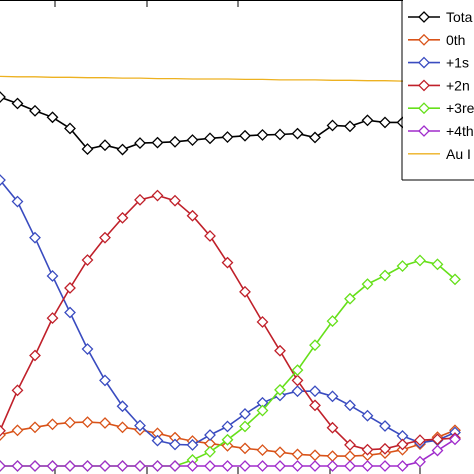  What do you see at coordinates (457, 63) in the screenshot?
I see `legend-label: +1s` at bounding box center [457, 63].